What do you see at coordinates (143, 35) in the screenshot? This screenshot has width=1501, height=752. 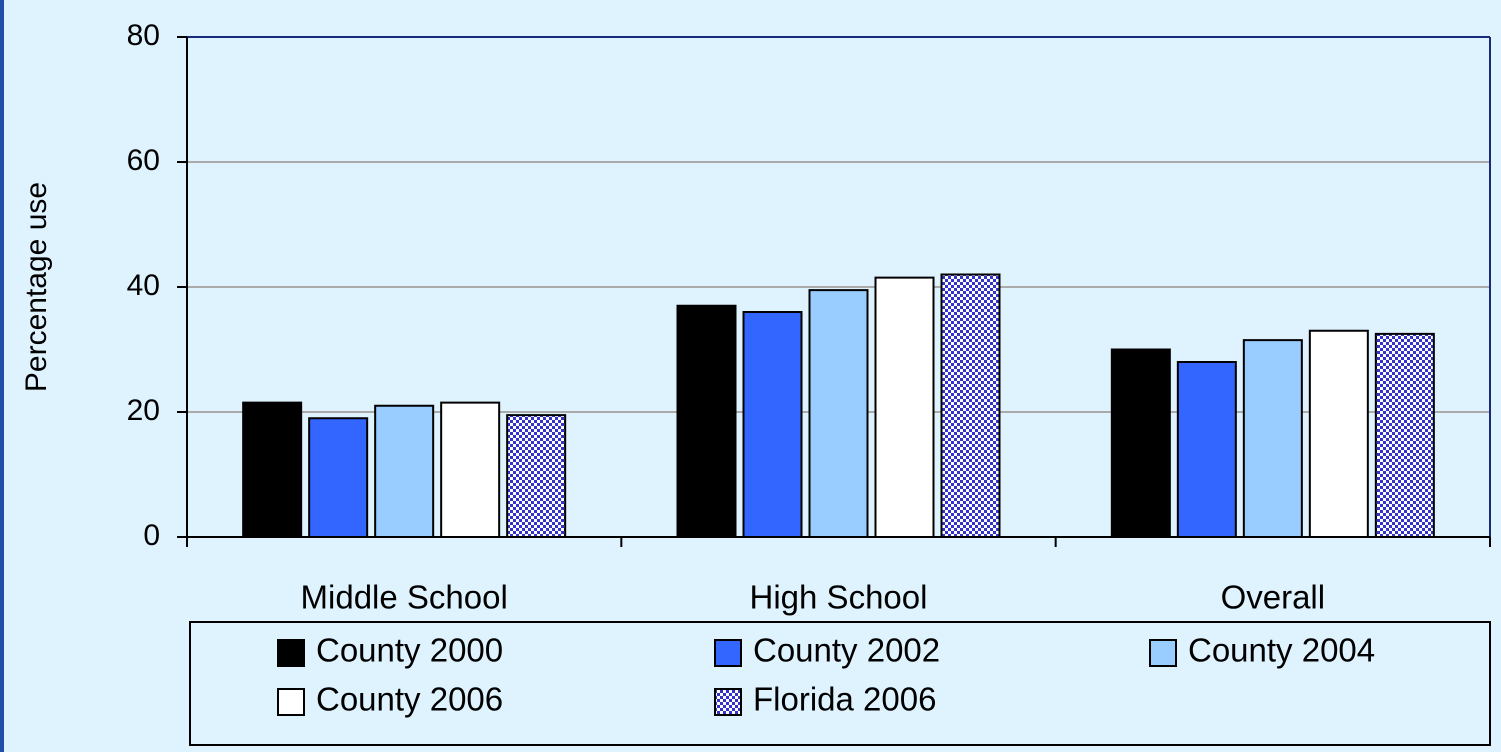 I see `y-tick-label: 80` at bounding box center [143, 35].